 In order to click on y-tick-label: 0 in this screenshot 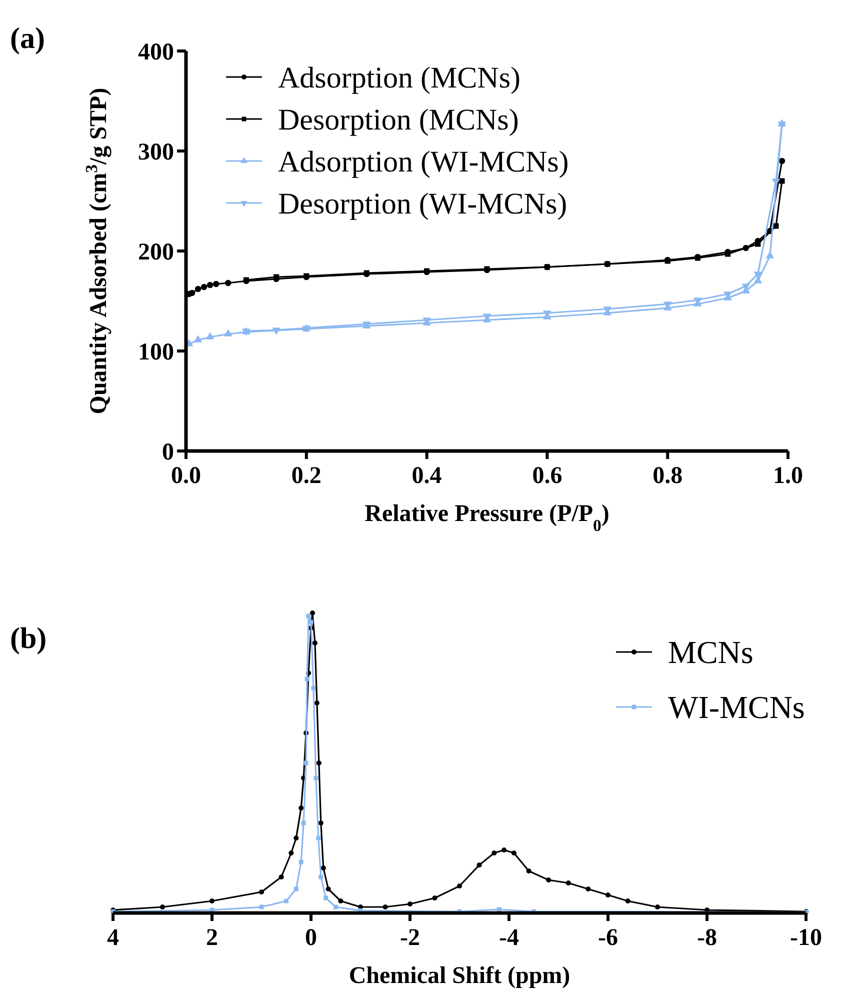, I will do `click(168, 452)`.